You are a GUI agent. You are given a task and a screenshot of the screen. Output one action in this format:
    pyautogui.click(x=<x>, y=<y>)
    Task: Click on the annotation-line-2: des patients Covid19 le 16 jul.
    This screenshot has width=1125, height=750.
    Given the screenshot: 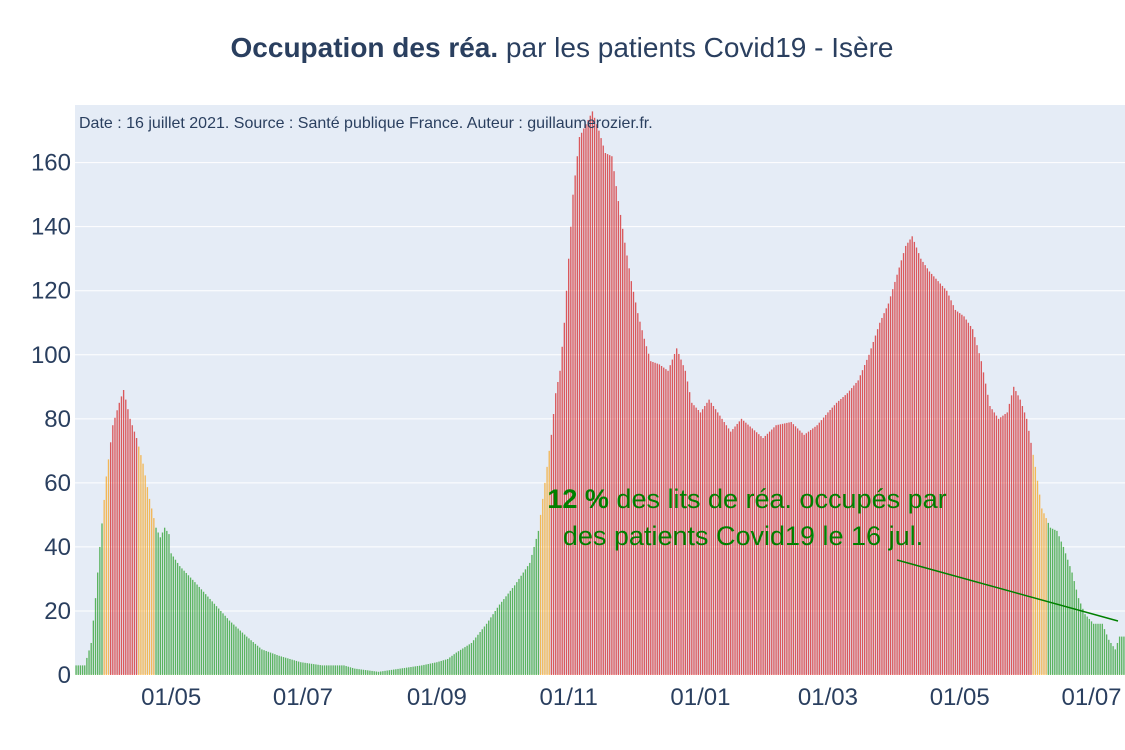 What is the action you would take?
    pyautogui.click(x=743, y=536)
    